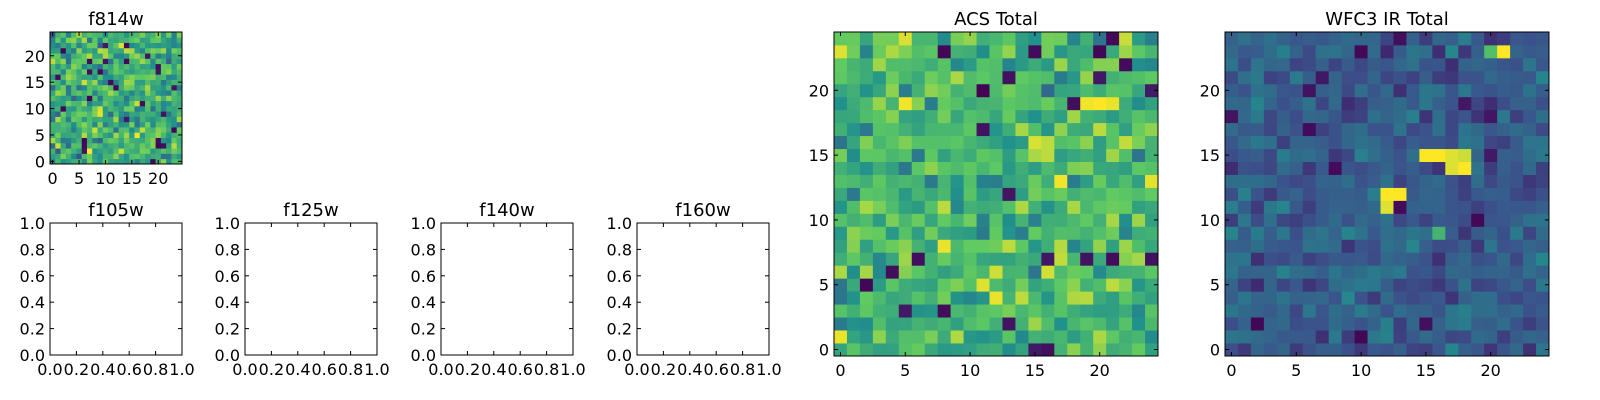 The width and height of the screenshot is (1600, 400). Describe the element at coordinates (702, 210) in the screenshot. I see `chart-title: f160w` at that location.